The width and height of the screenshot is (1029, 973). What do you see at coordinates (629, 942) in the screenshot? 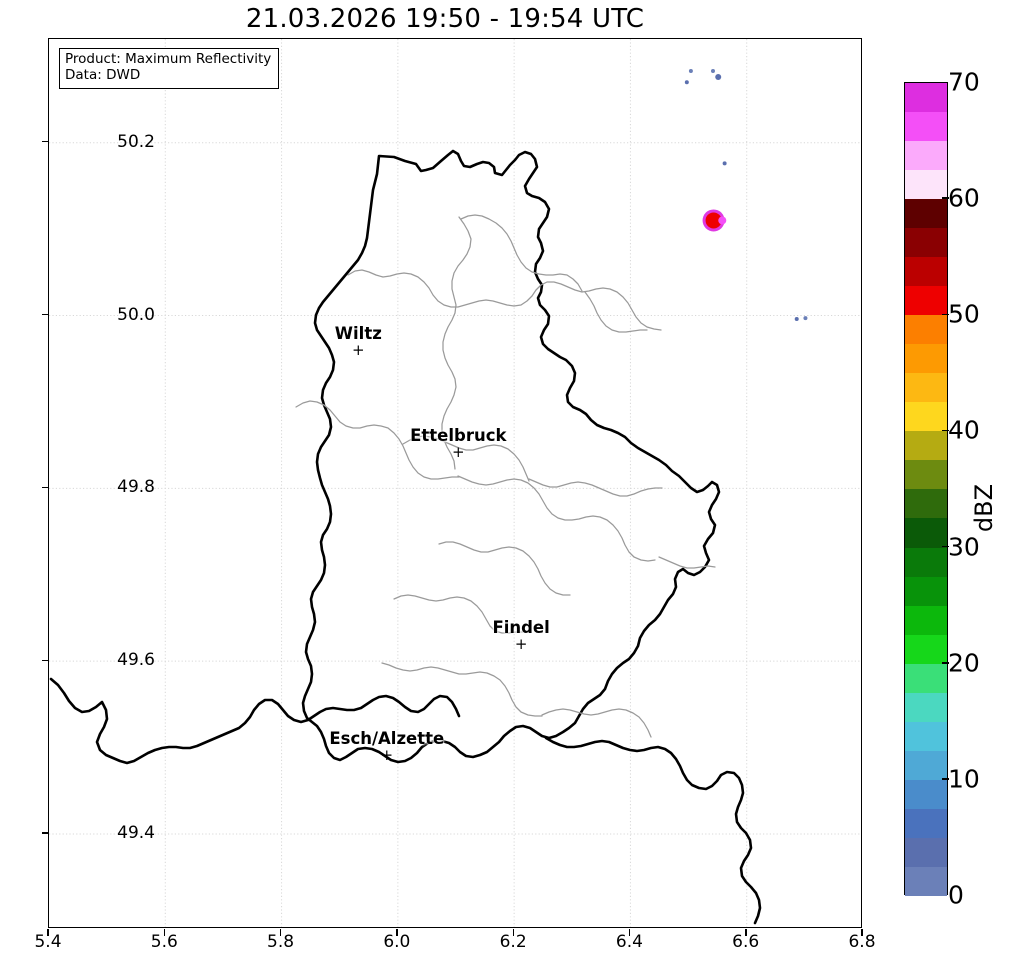
I see `x-axis-tick-label: 6.4` at bounding box center [629, 942].